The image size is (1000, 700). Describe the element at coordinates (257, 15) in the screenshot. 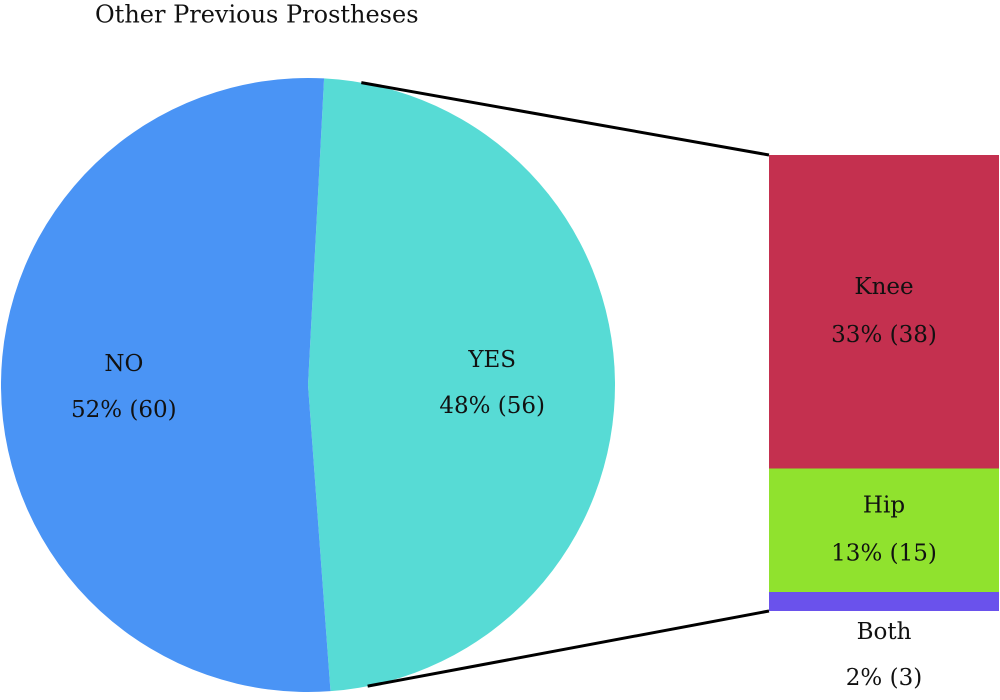

I see `chart-title: Other Previous Prostheses` at that location.